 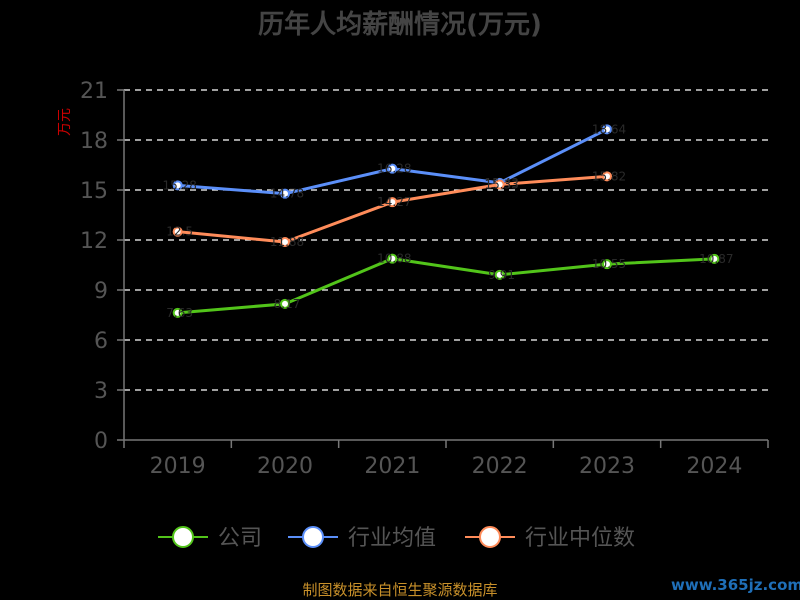 I want to click on data-label: 16.28, so click(x=394, y=169).